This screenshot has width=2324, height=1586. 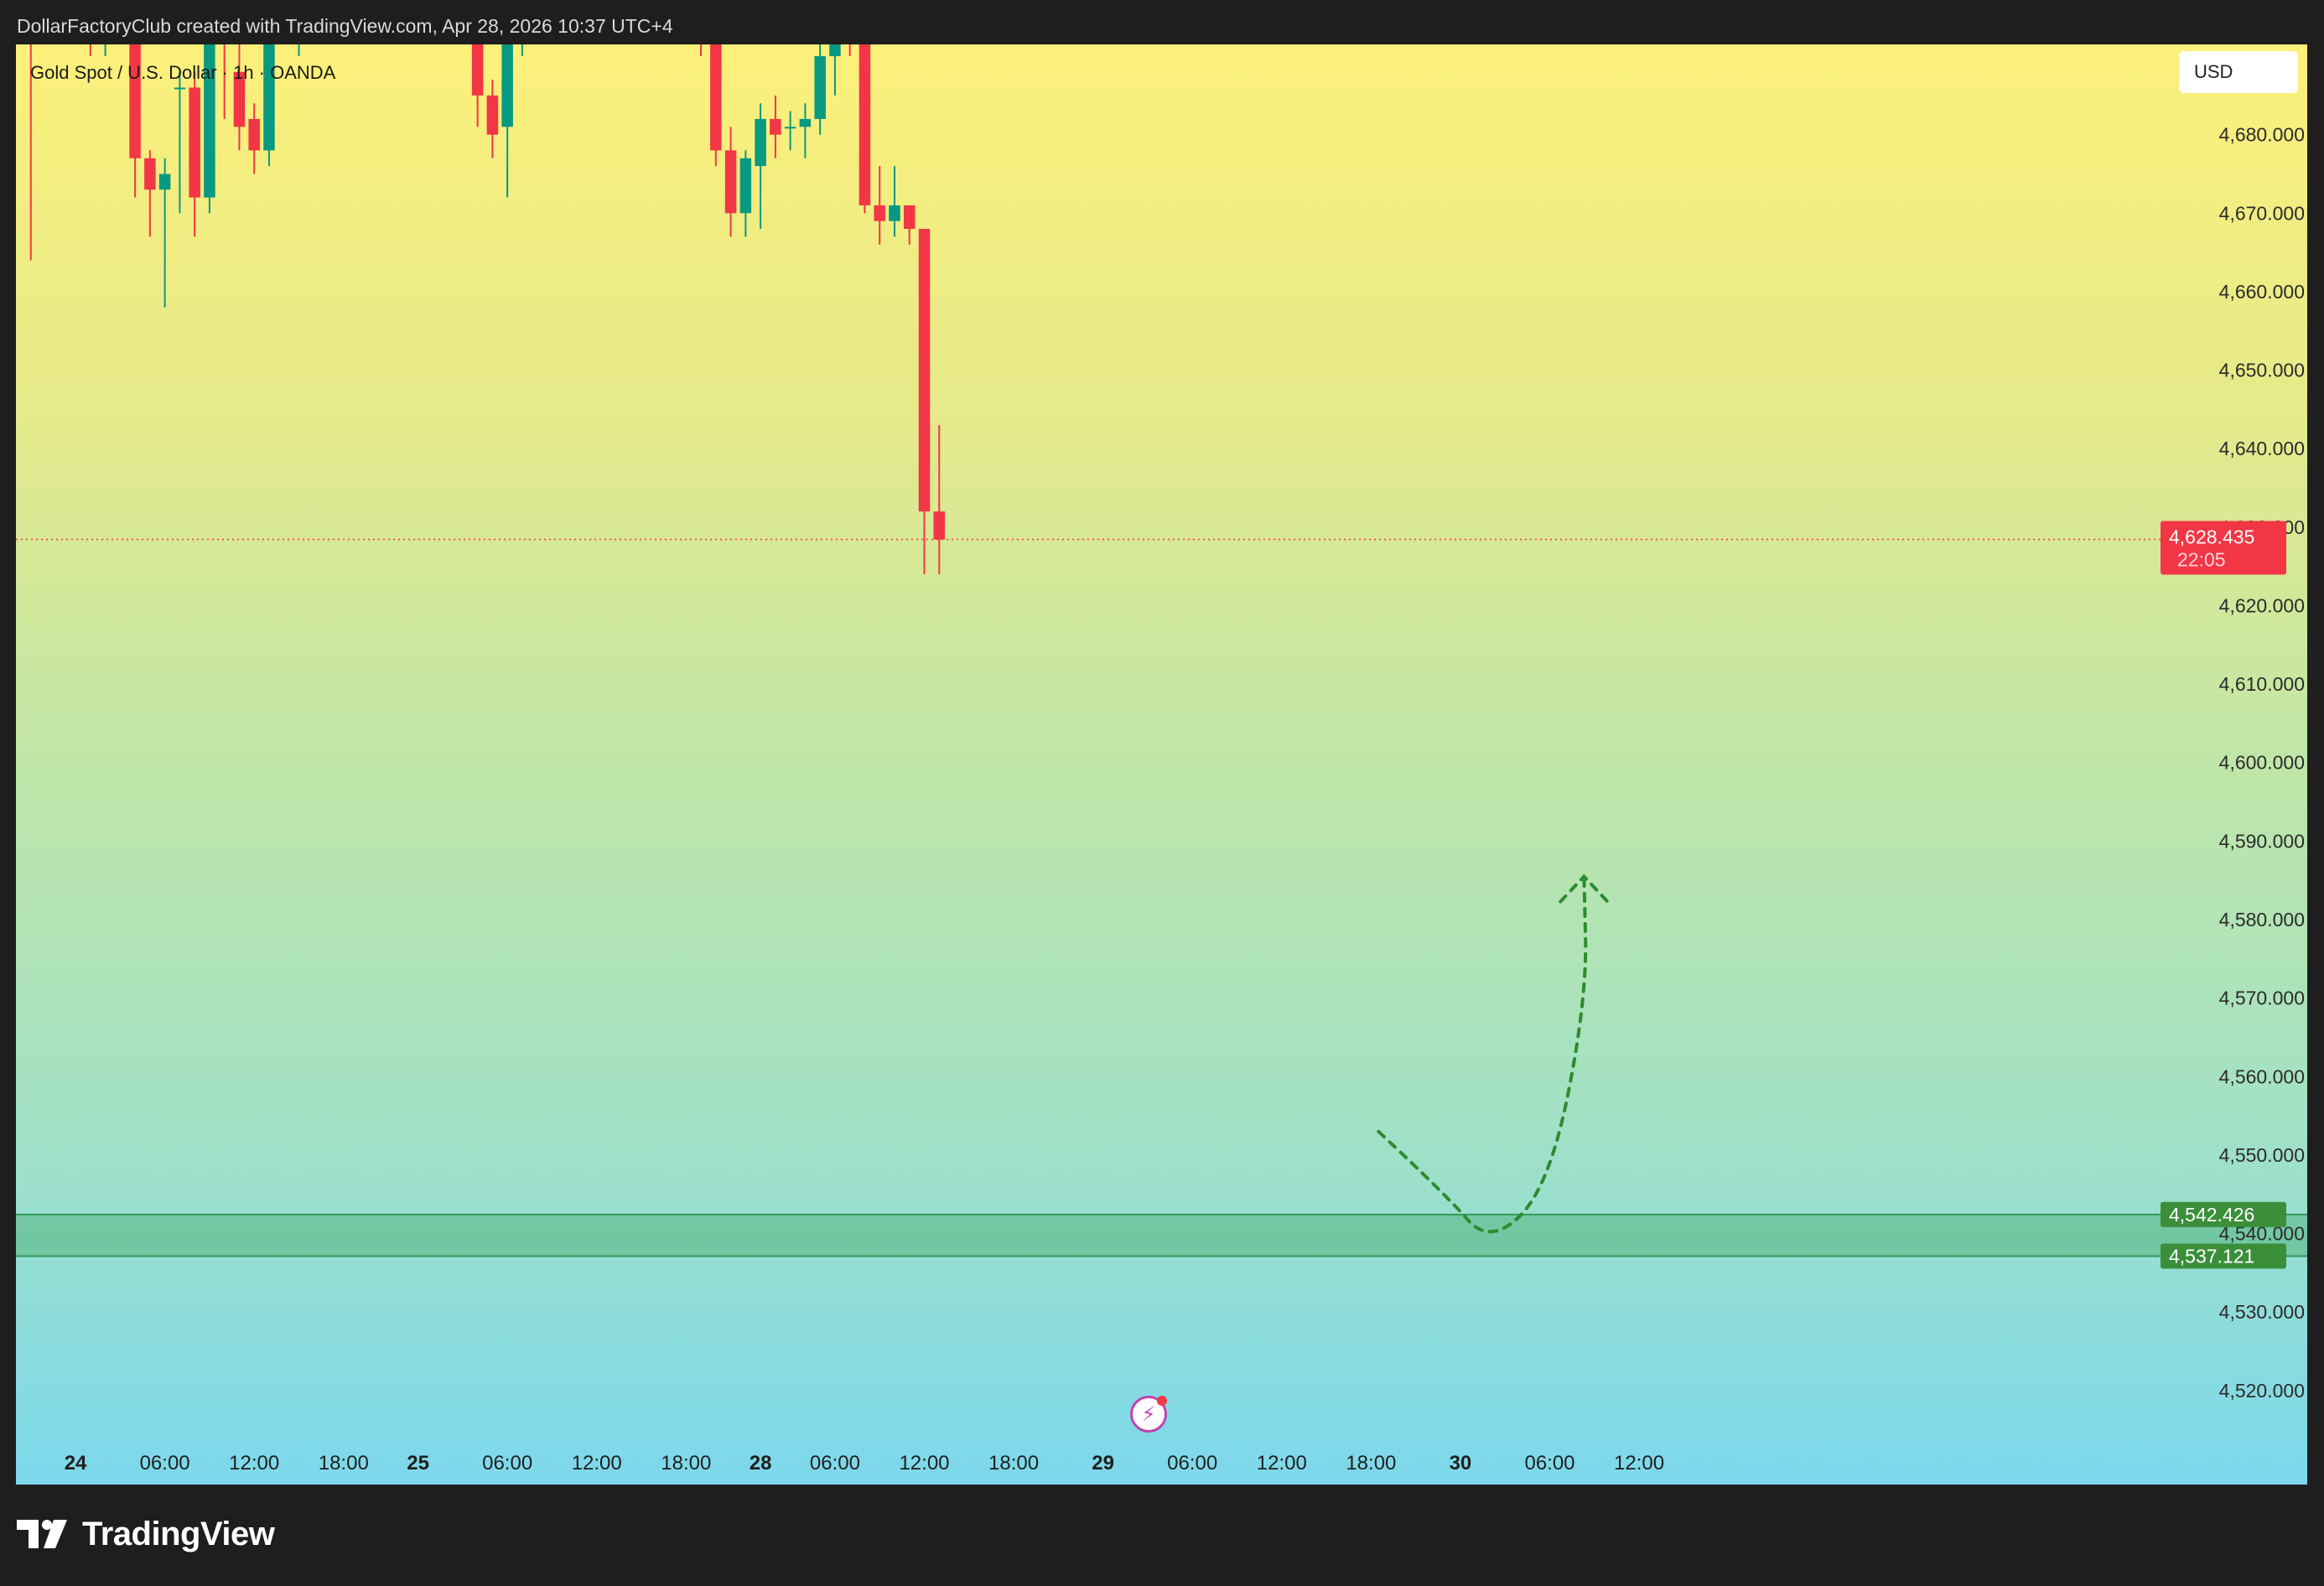 I want to click on y-axis-tick-label: 4,680.000, so click(x=2262, y=135).